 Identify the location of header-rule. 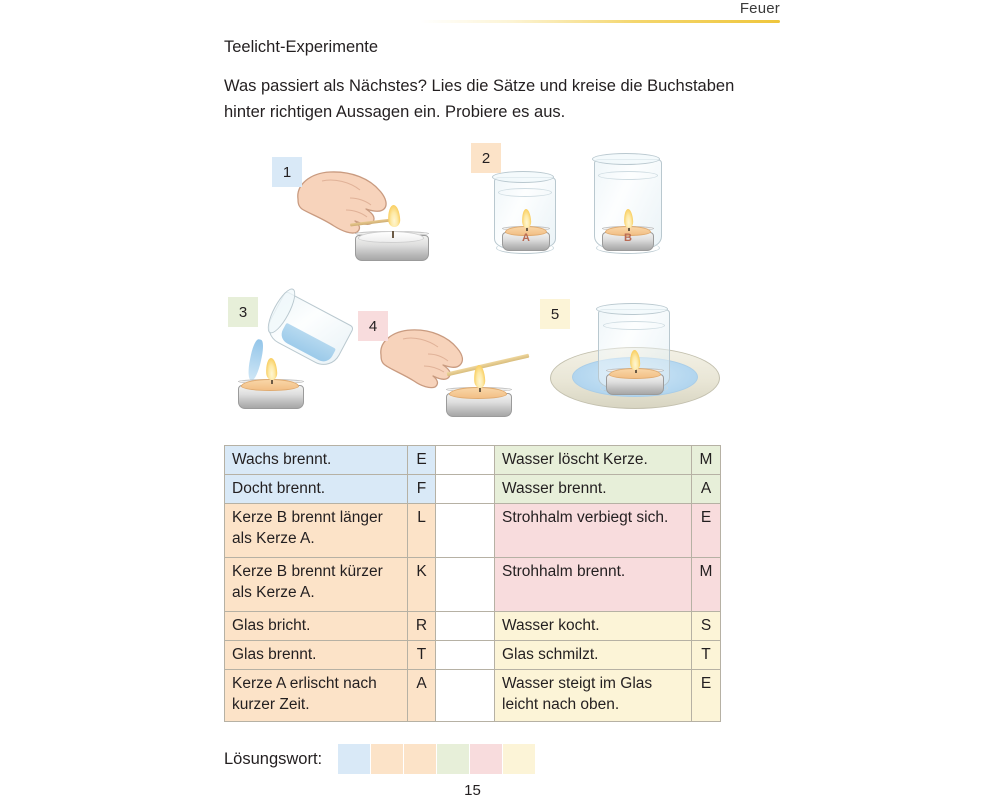
(600, 21).